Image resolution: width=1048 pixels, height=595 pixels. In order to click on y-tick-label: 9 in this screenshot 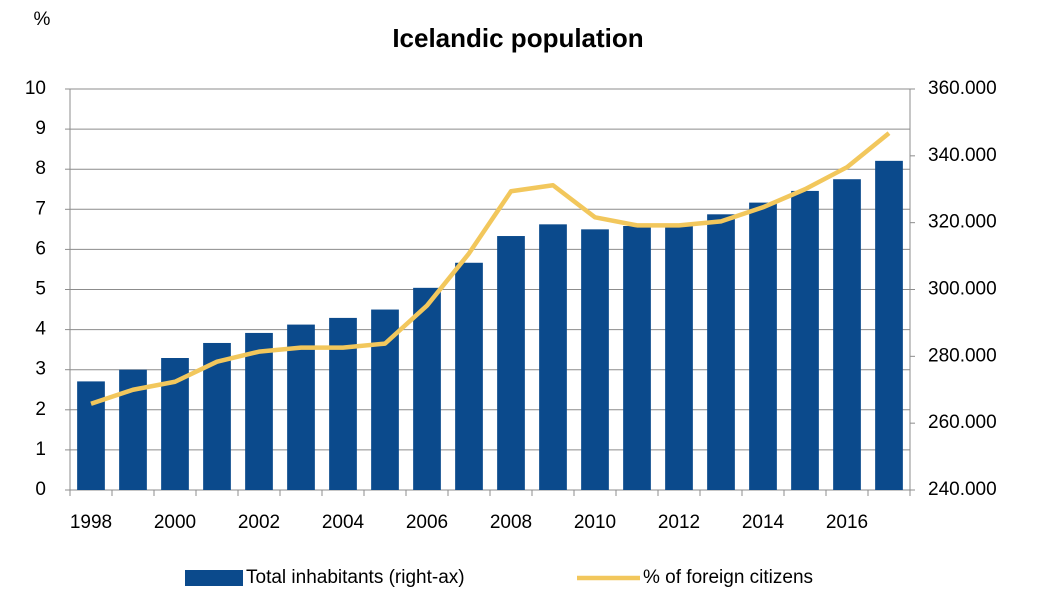, I will do `click(40, 128)`.